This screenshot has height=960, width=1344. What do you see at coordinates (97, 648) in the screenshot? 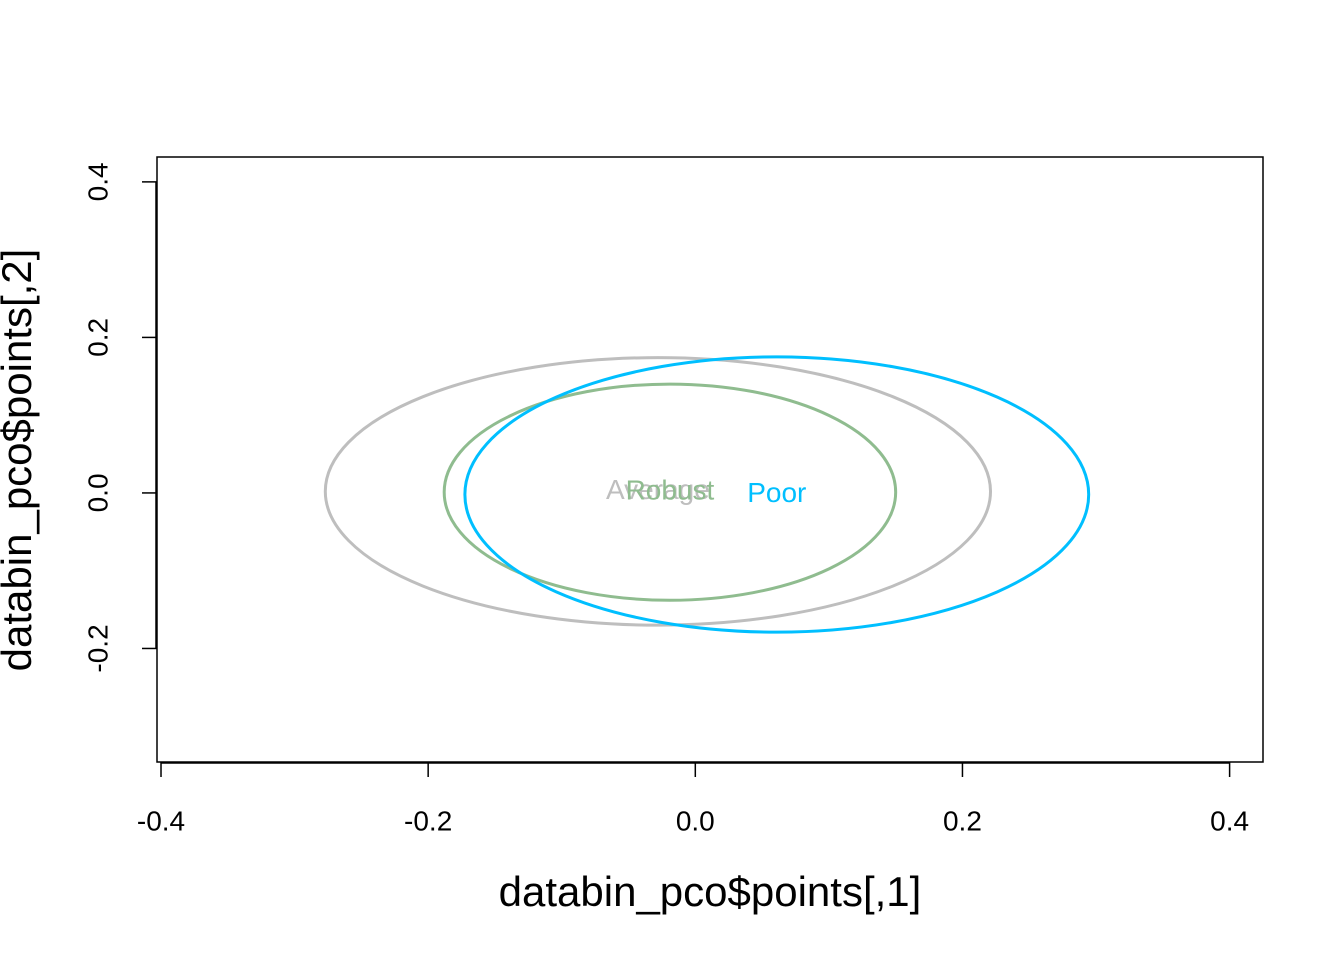
I see `y-tick-label: -0.2` at bounding box center [97, 648].